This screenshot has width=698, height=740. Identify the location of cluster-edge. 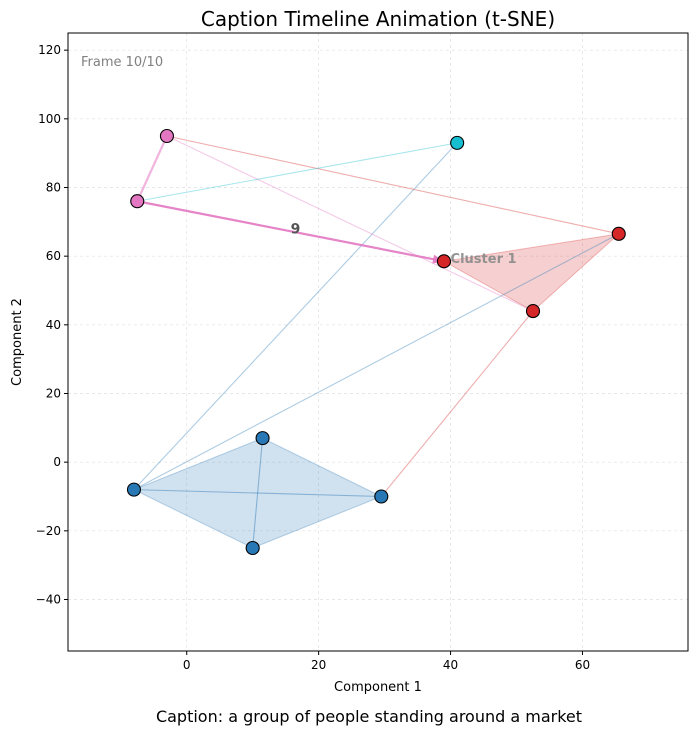
(257, 493).